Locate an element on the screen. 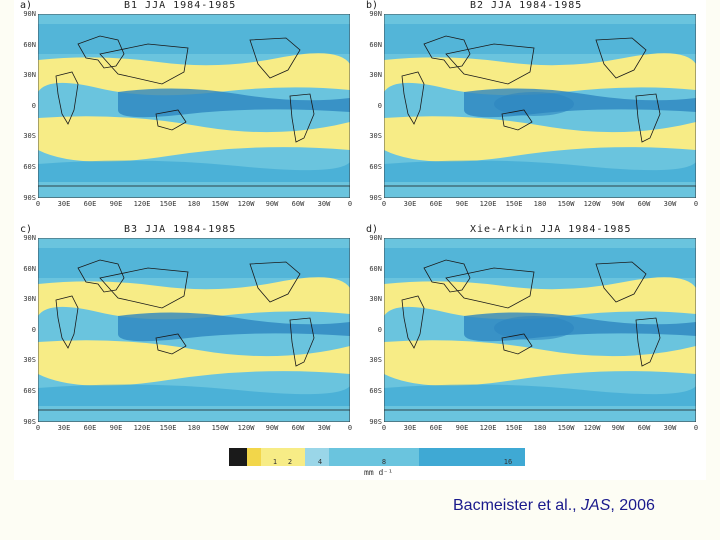 Image resolution: width=720 pixels, height=540 pixels. panel-name: B2 JJA 1984-1985 is located at coordinates (526, 5).